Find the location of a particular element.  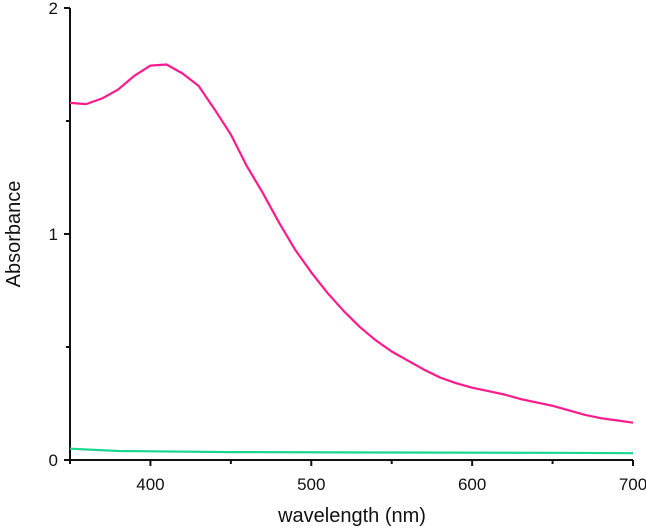

x-tick-label: 600 is located at coordinates (472, 484).